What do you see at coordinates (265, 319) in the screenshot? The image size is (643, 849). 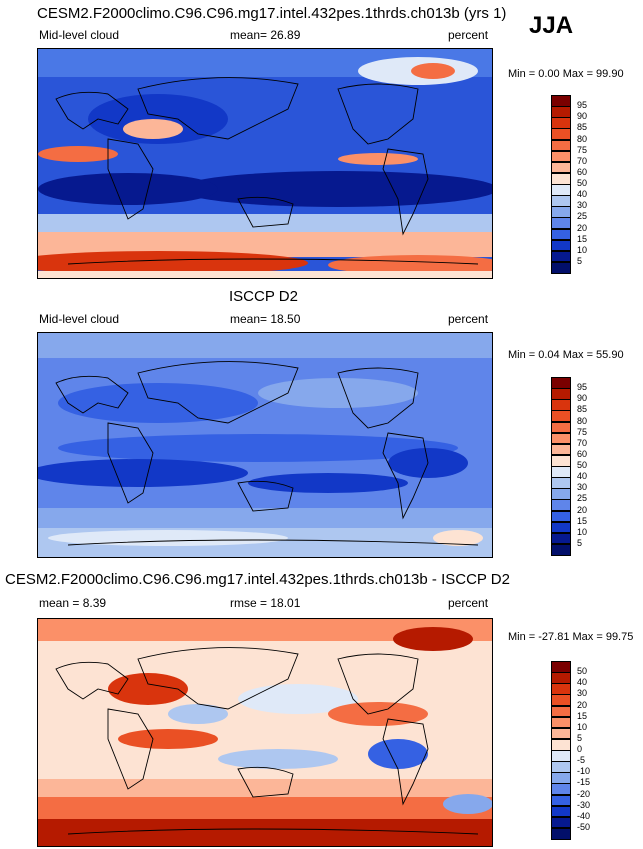 I see `panel-2-mean: mean= 18.50` at bounding box center [265, 319].